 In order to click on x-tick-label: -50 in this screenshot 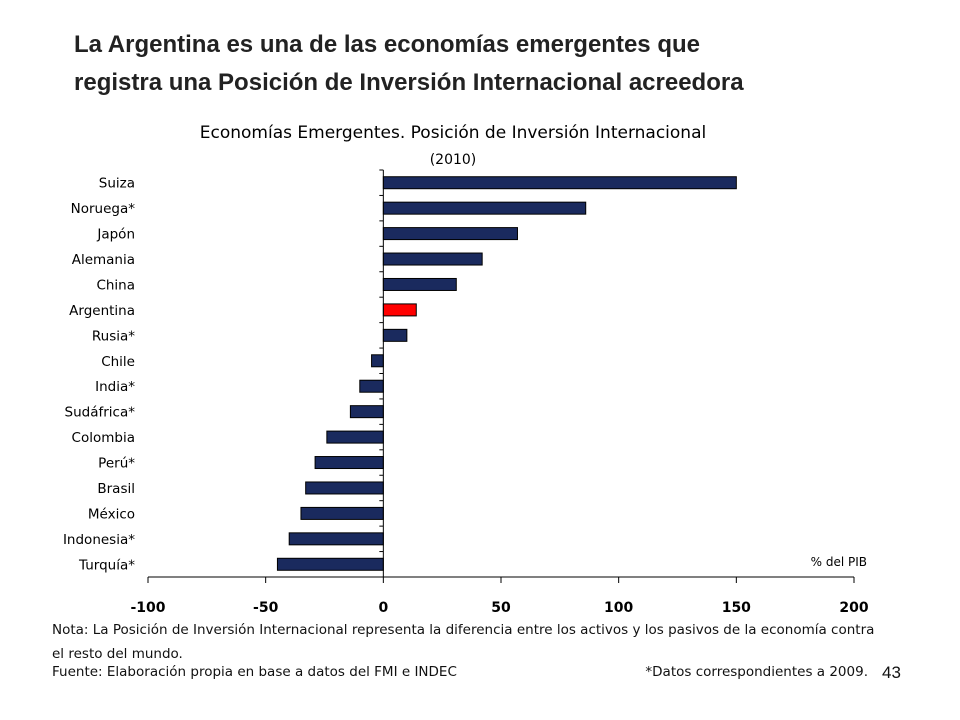, I will do `click(266, 608)`.